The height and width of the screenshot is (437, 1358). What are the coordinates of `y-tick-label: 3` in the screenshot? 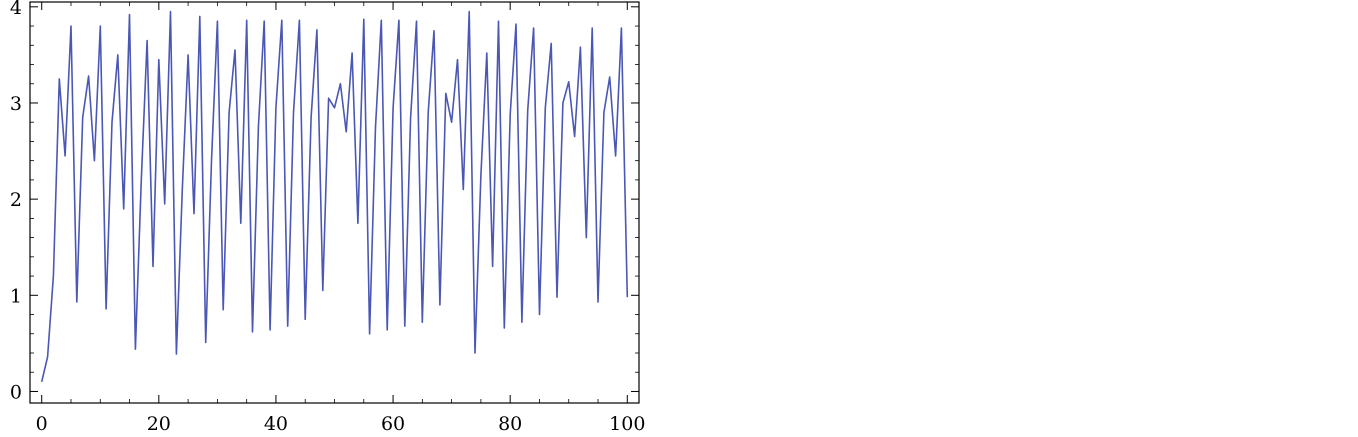 It's located at (16, 104).